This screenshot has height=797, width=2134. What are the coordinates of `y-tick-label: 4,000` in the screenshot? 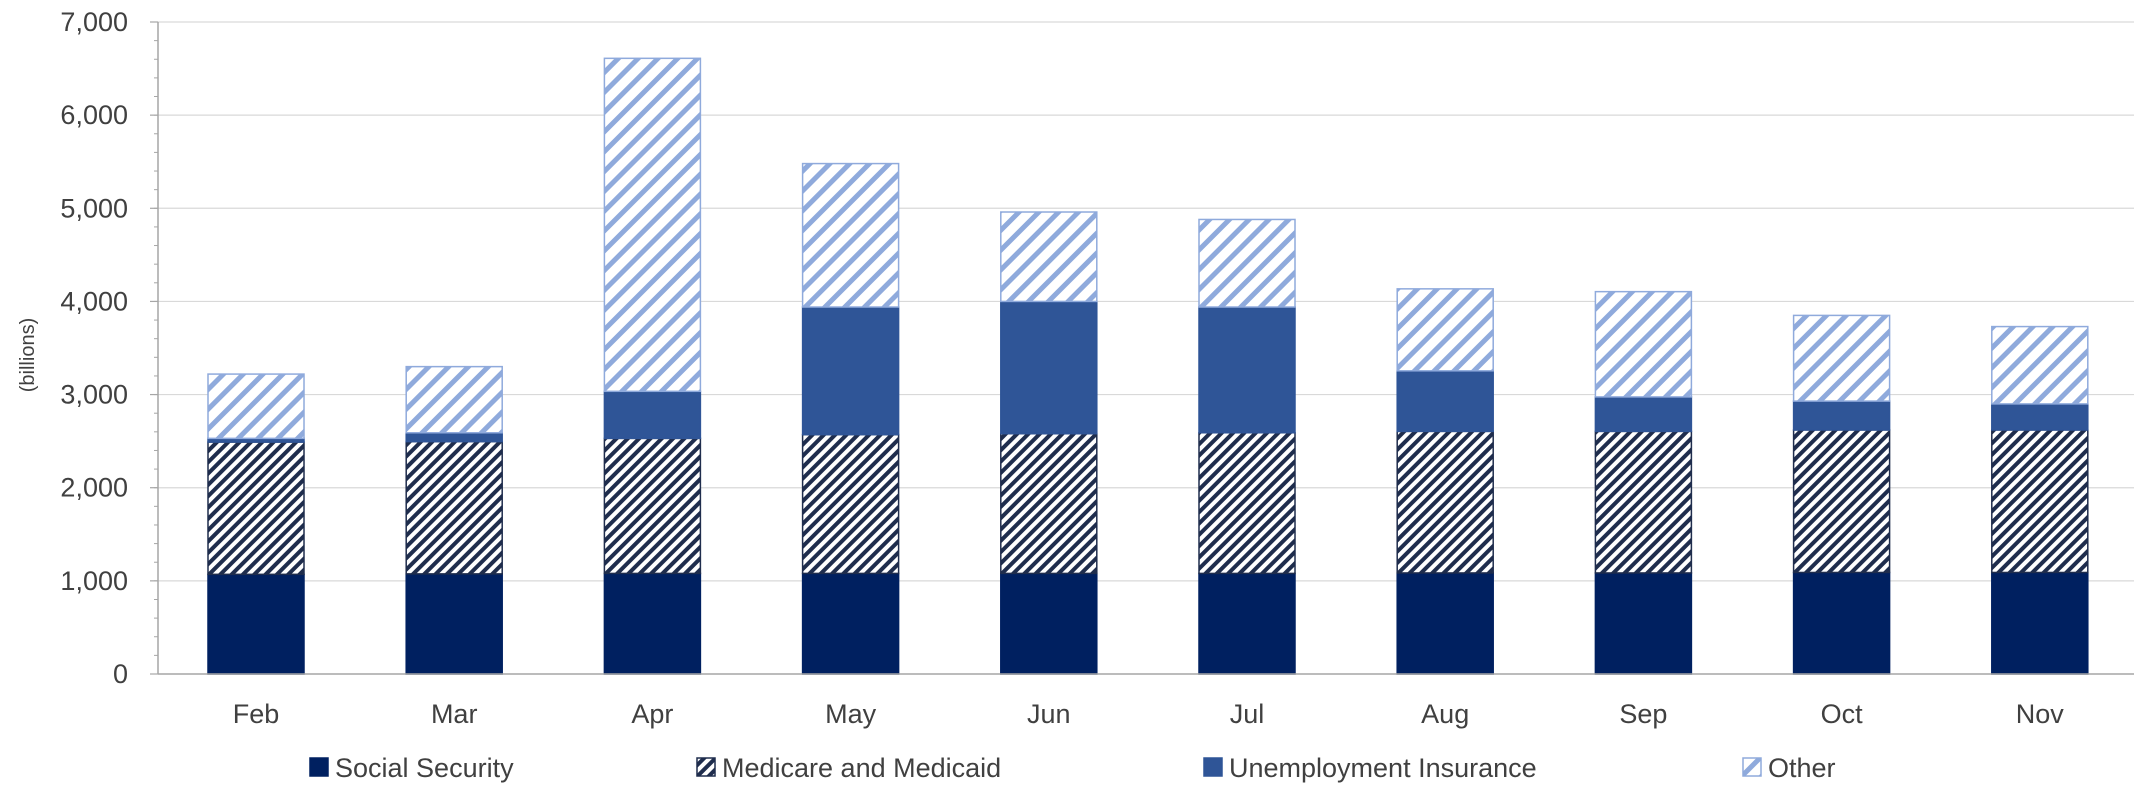 It's located at (94, 301).